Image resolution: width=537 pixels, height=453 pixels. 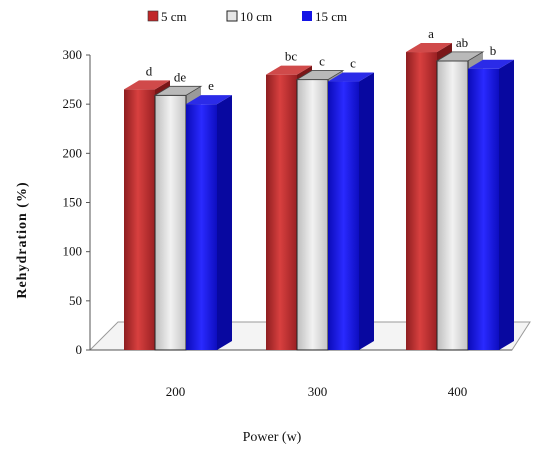 I want to click on bar-15cm-400-side, so click(x=506, y=205).